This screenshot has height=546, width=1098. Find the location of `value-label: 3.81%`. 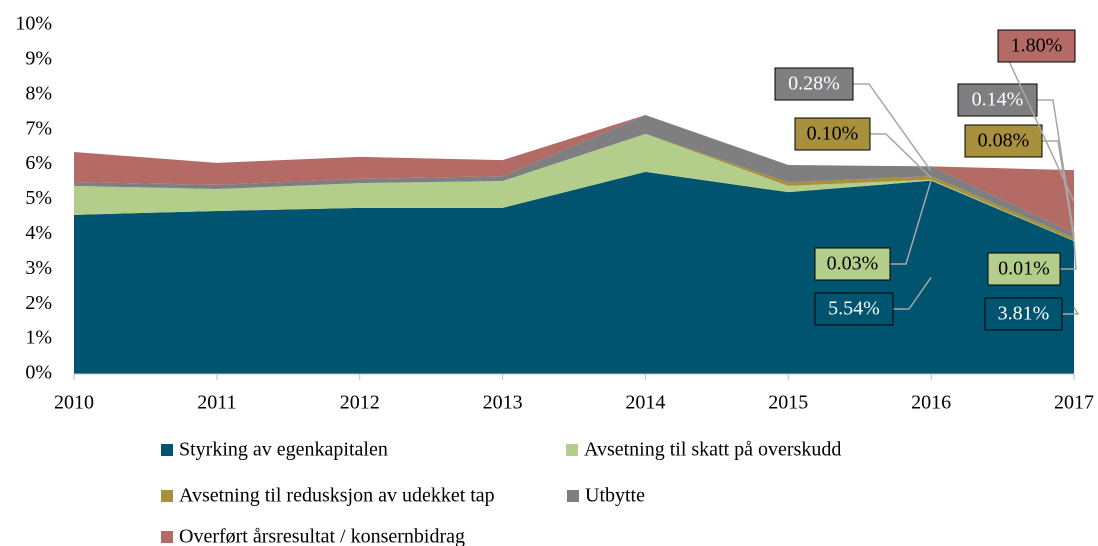

value-label: 3.81% is located at coordinates (1024, 314).